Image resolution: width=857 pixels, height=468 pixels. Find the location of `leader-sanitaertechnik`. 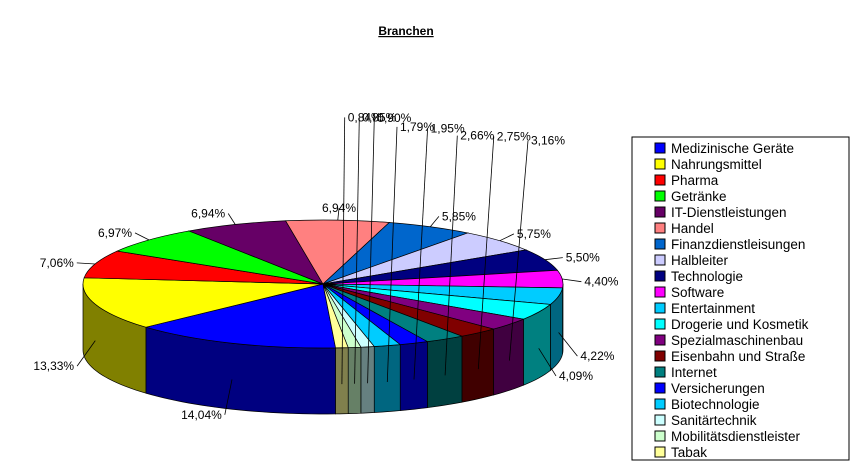

leader-sanitaertechnik is located at coordinates (371, 250).